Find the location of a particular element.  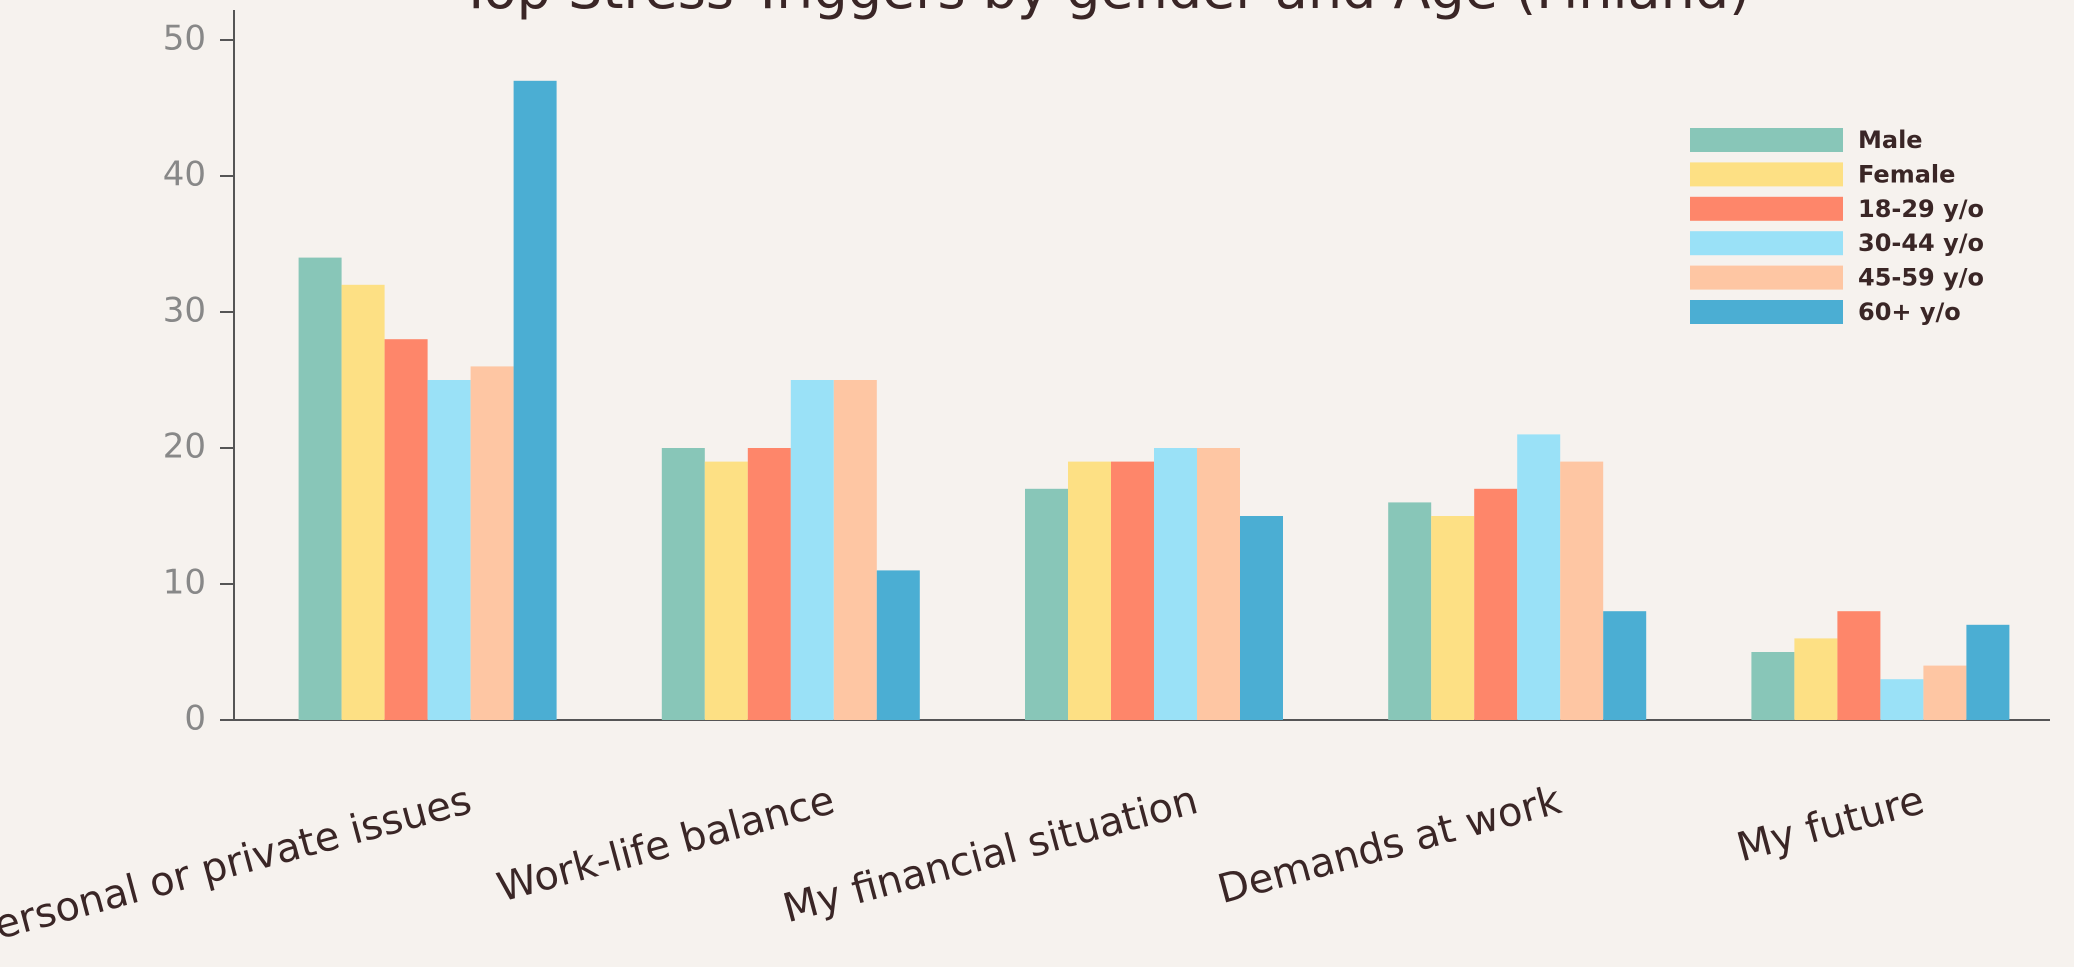

legend-label: 30-44 y/o is located at coordinates (1921, 243).